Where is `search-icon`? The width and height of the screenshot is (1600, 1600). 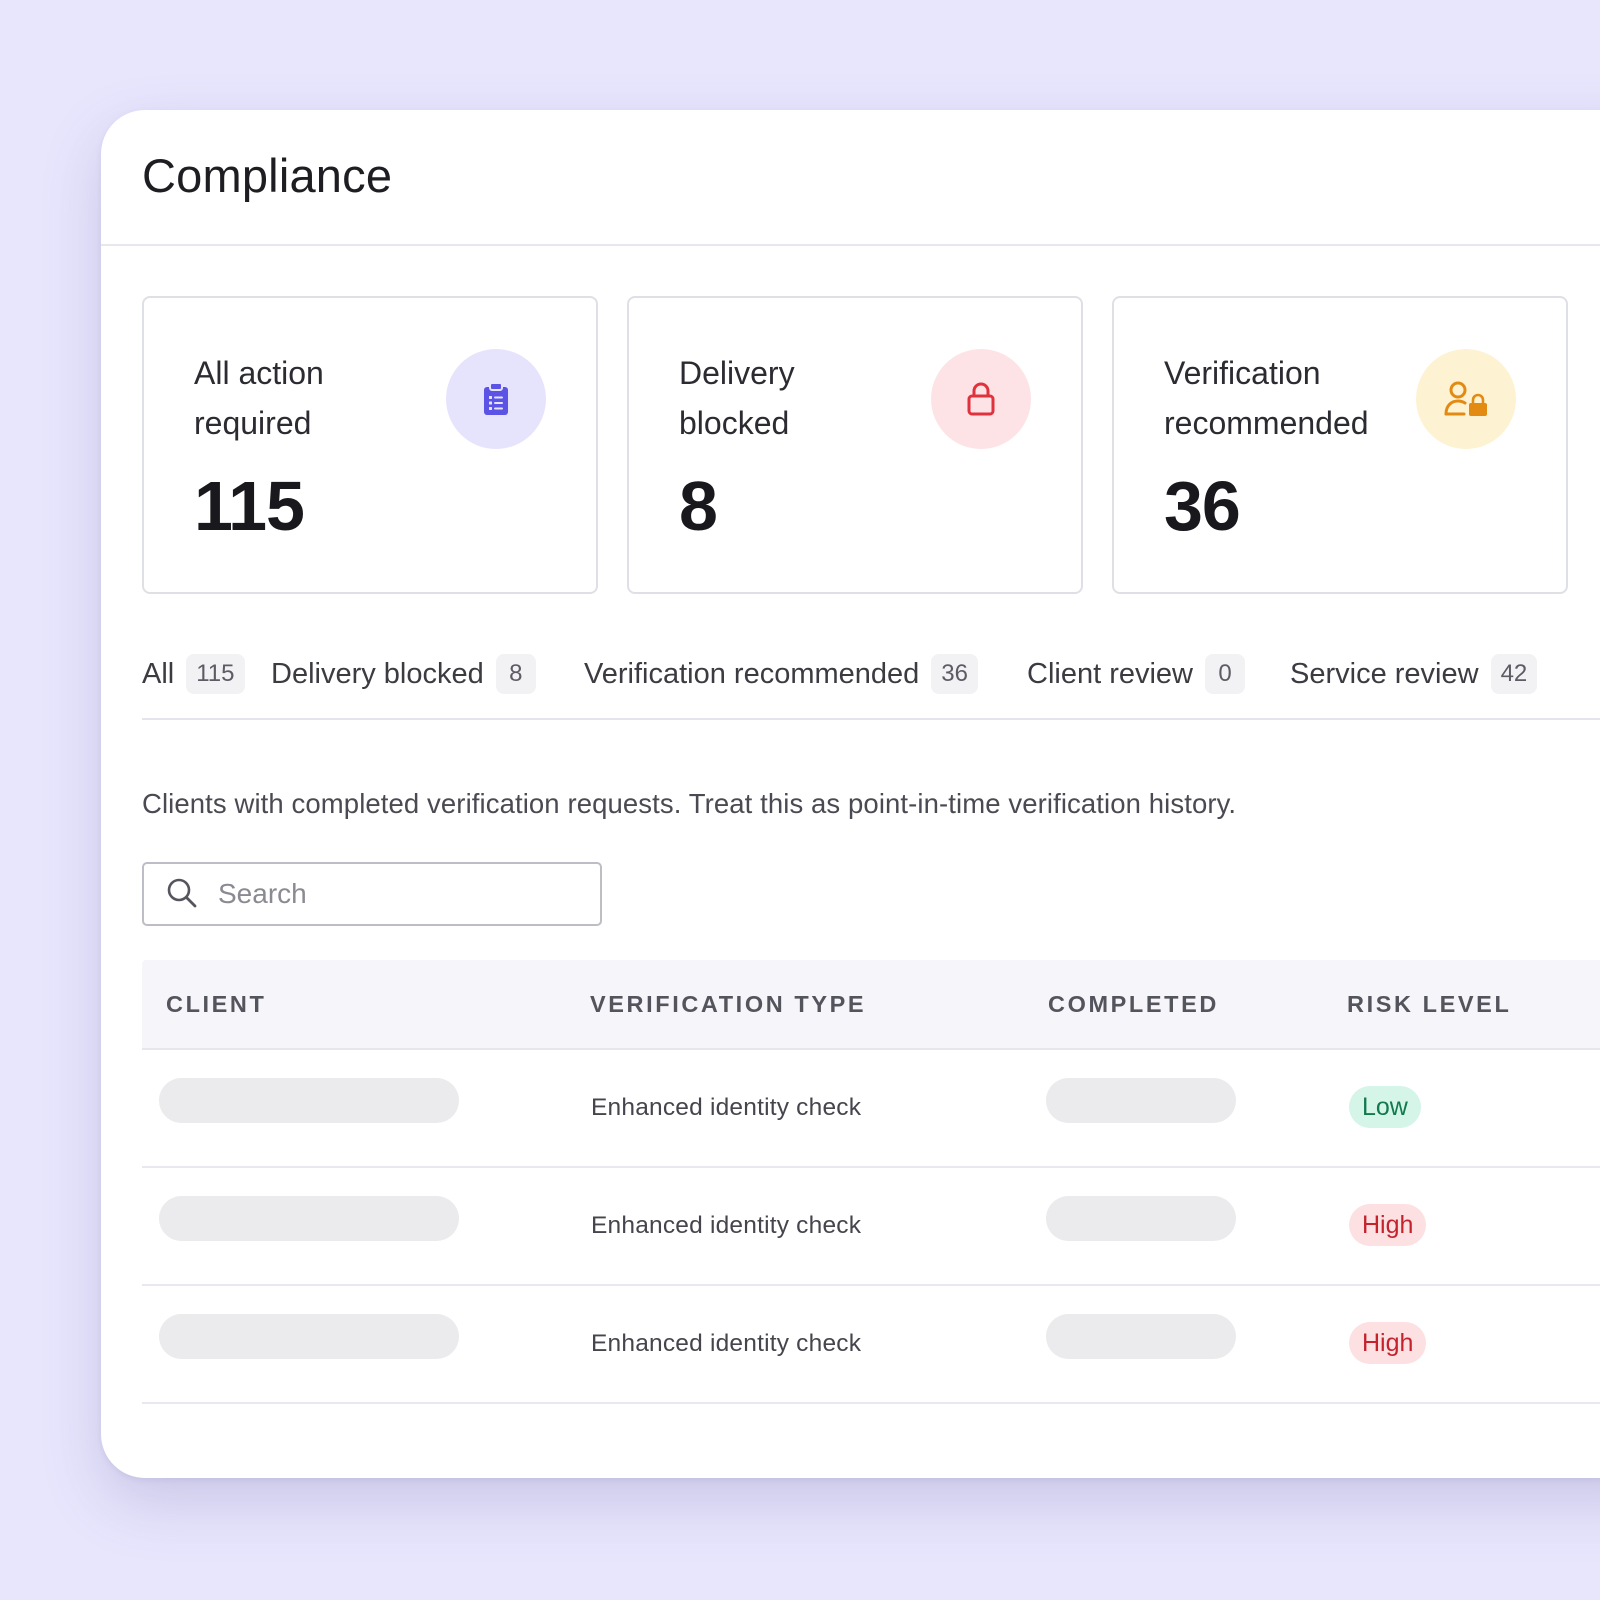 search-icon is located at coordinates (183, 894).